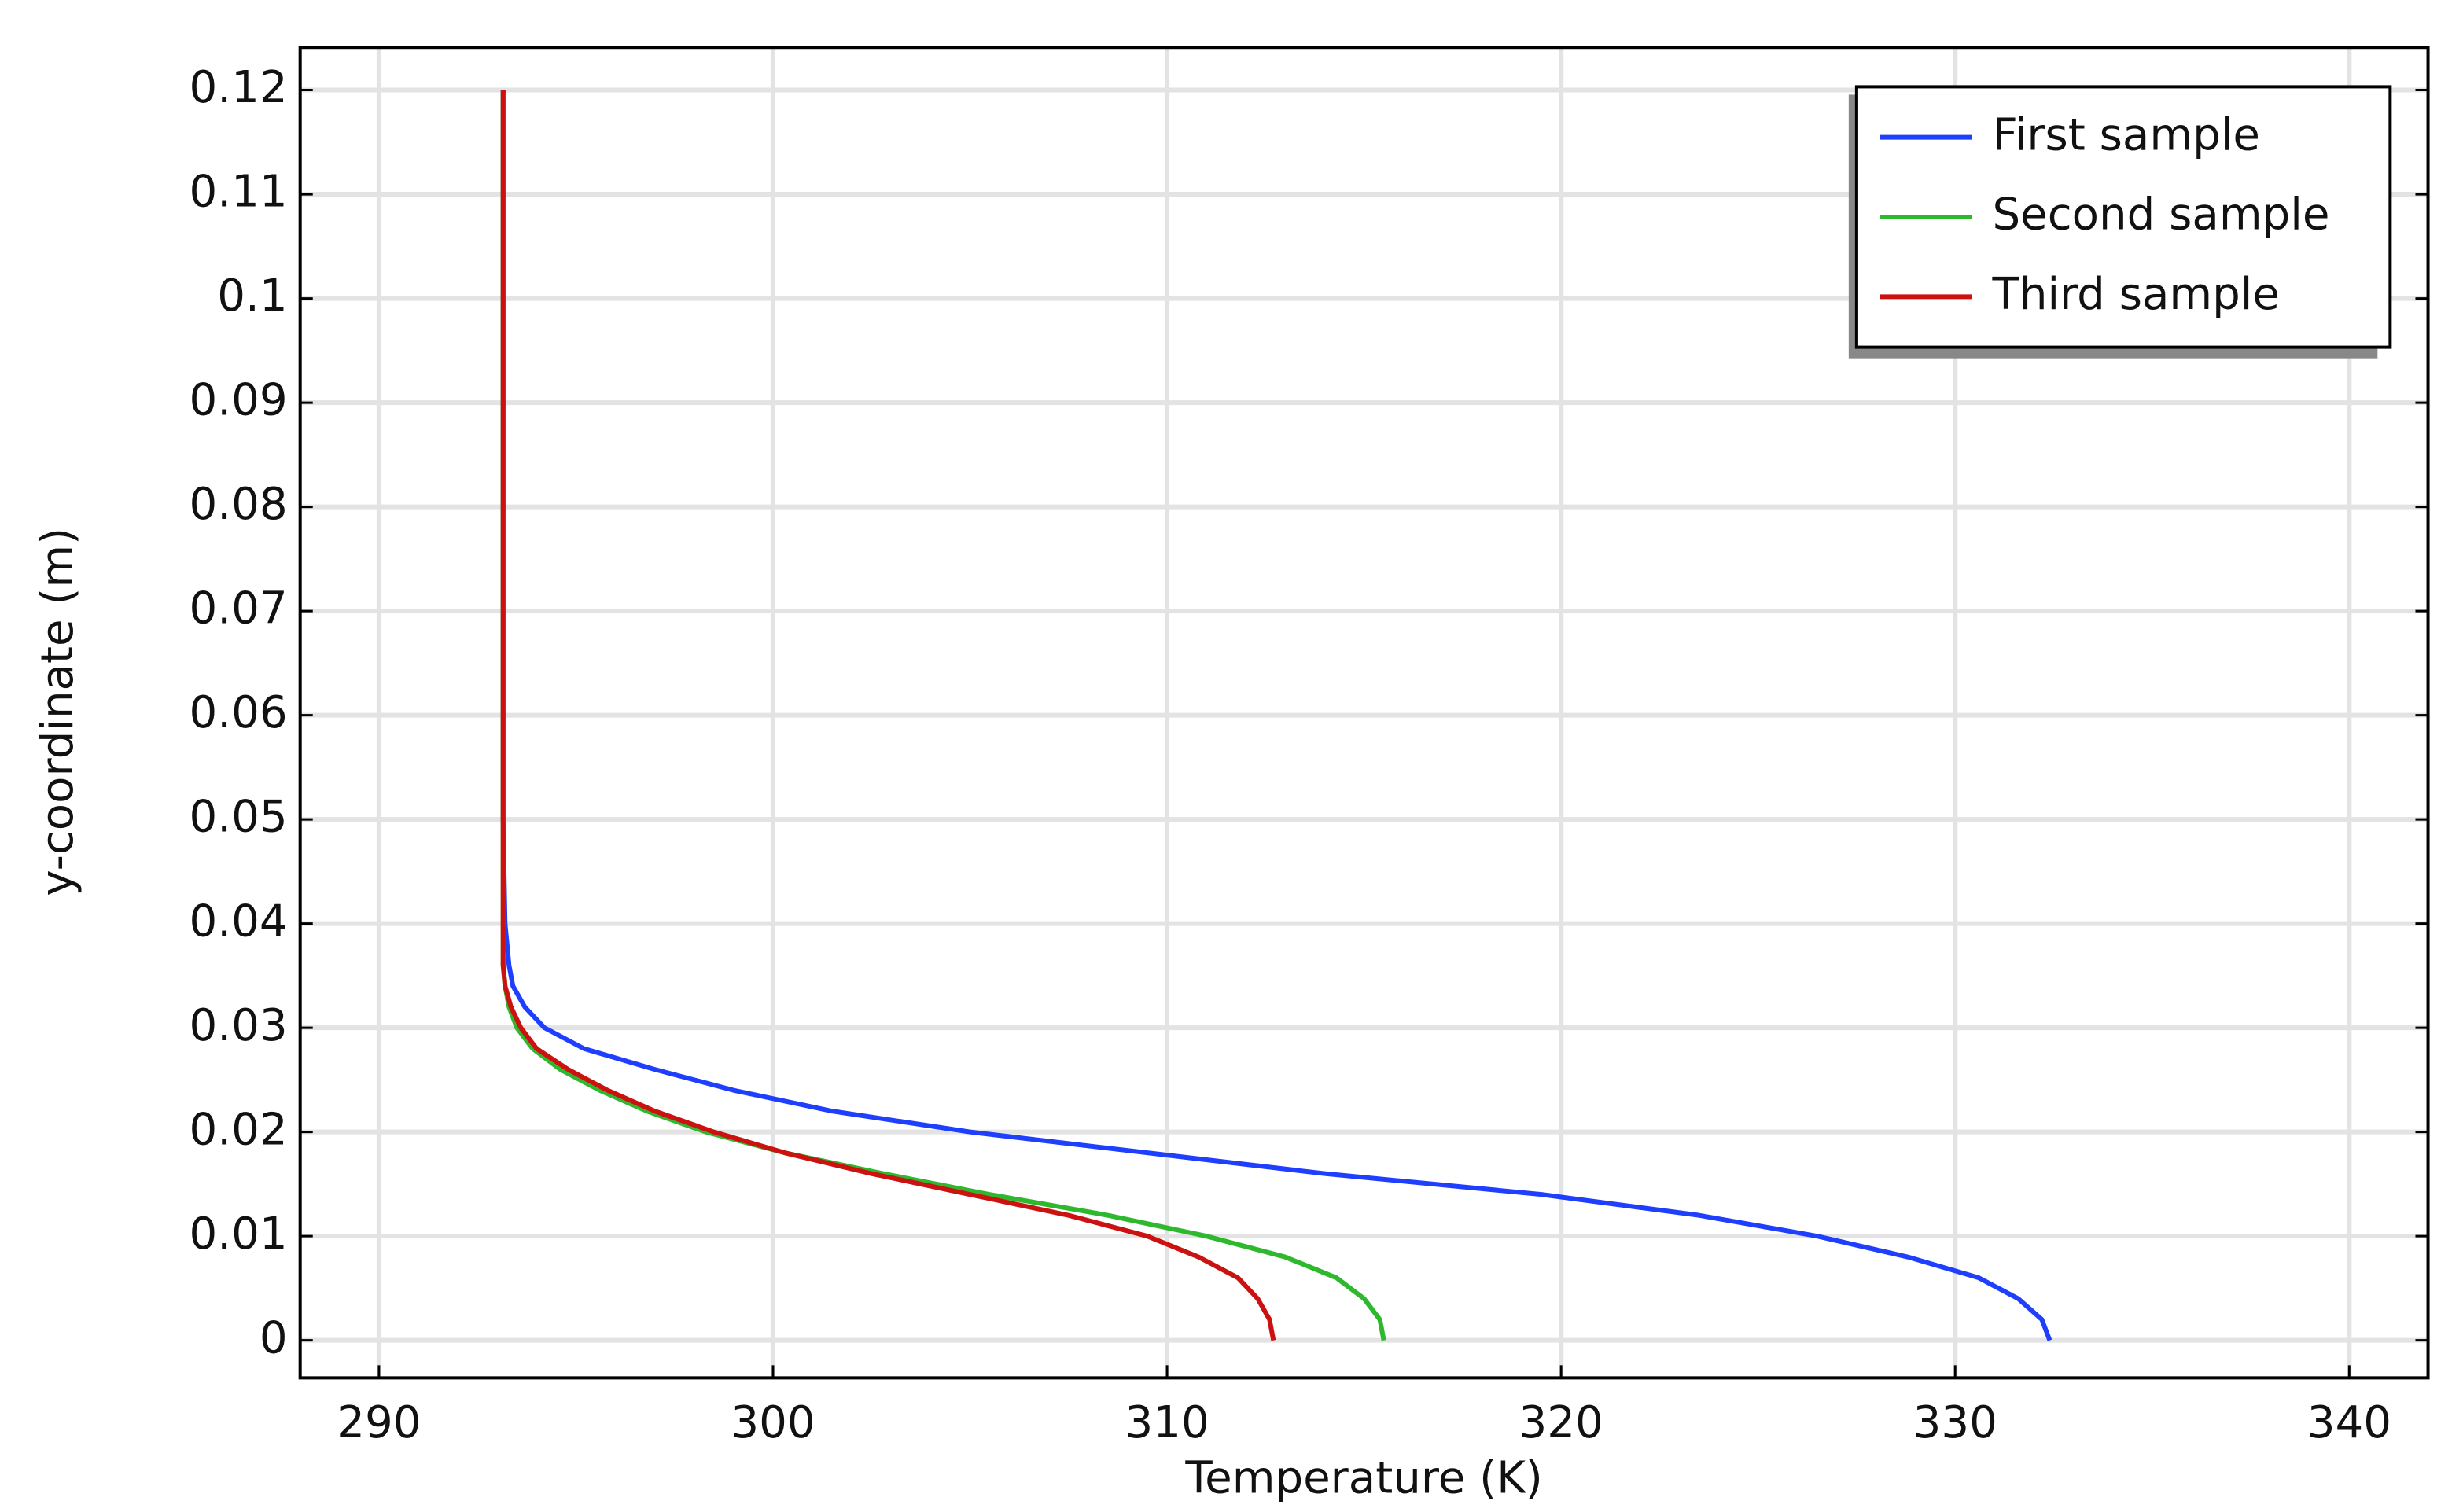  What do you see at coordinates (1561, 1422) in the screenshot?
I see `x-tick-label: 320` at bounding box center [1561, 1422].